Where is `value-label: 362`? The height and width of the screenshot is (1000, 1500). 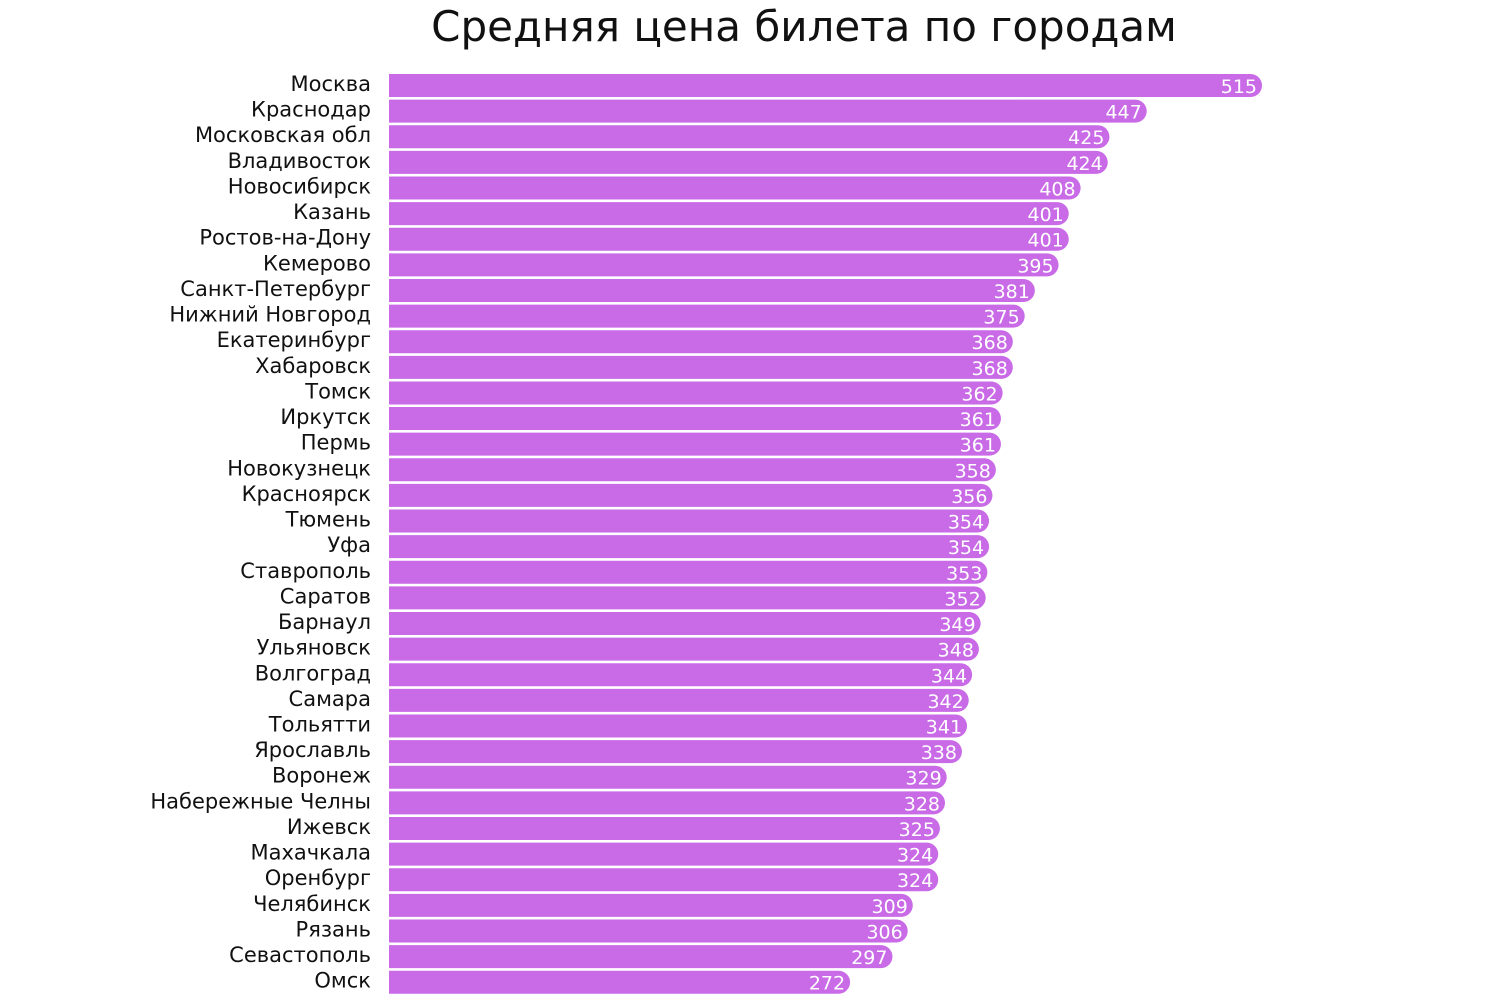 value-label: 362 is located at coordinates (979, 394).